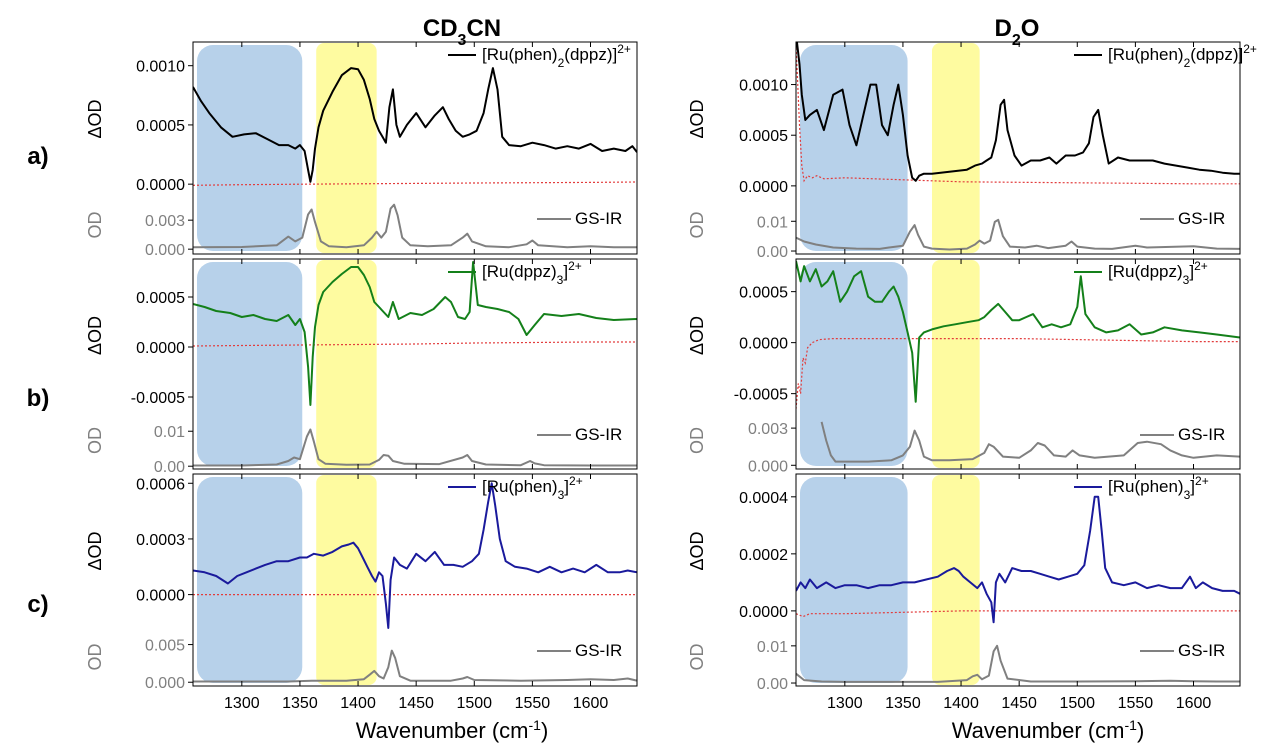  What do you see at coordinates (160, 484) in the screenshot?
I see `delta-y-tick-label: 0.0006` at bounding box center [160, 484].